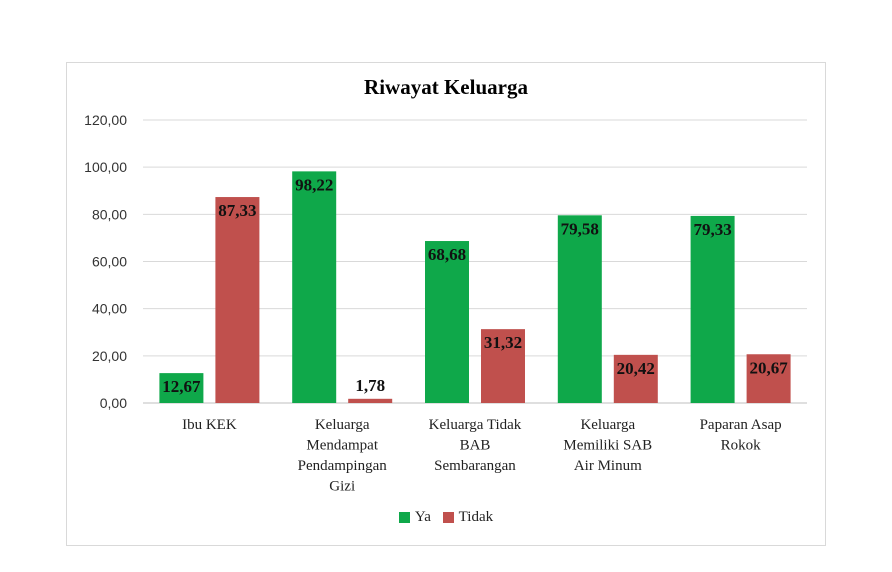 The width and height of the screenshot is (892, 572). What do you see at coordinates (370, 385) in the screenshot?
I see `data-label: 1,78` at bounding box center [370, 385].